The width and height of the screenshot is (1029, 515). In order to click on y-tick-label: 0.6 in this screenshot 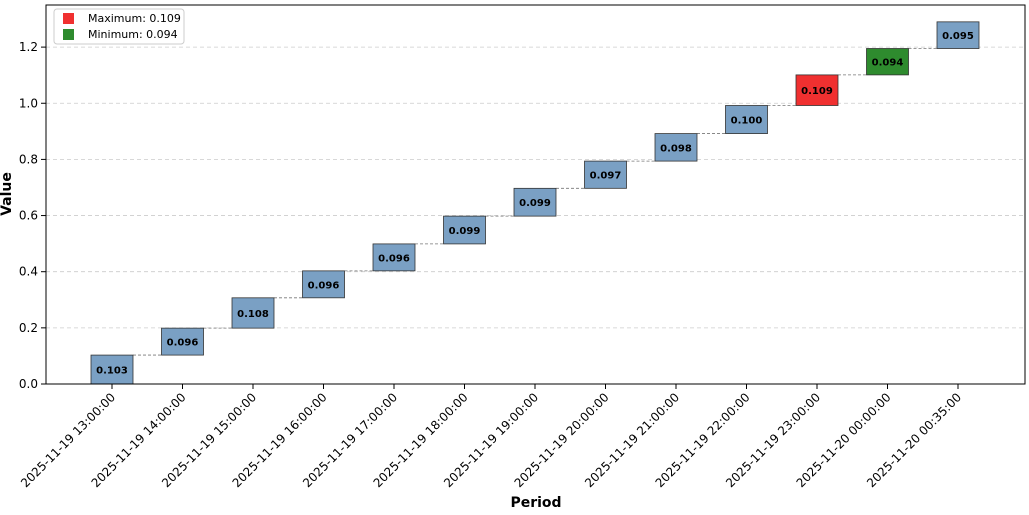, I will do `click(28, 216)`.